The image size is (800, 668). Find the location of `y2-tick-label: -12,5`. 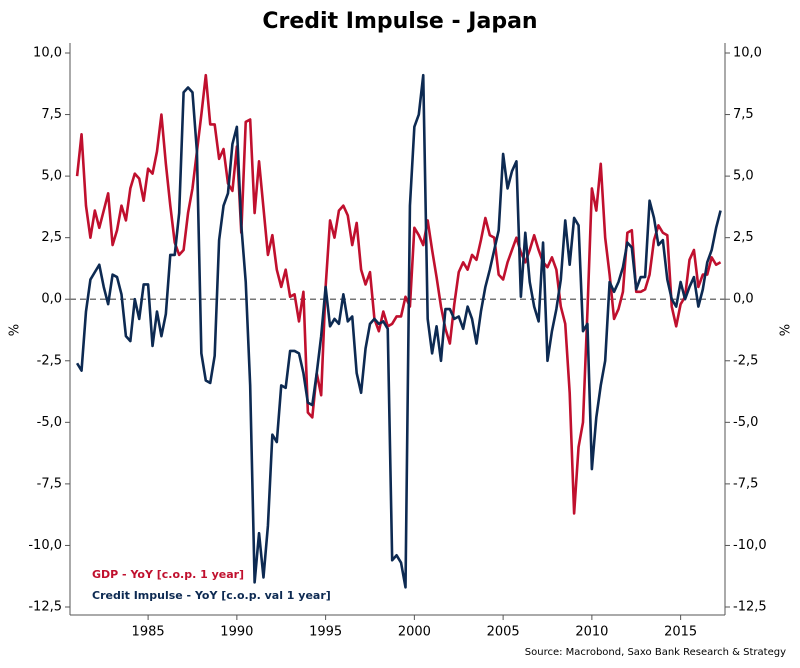

y2-tick-label: -12,5 is located at coordinates (750, 607).